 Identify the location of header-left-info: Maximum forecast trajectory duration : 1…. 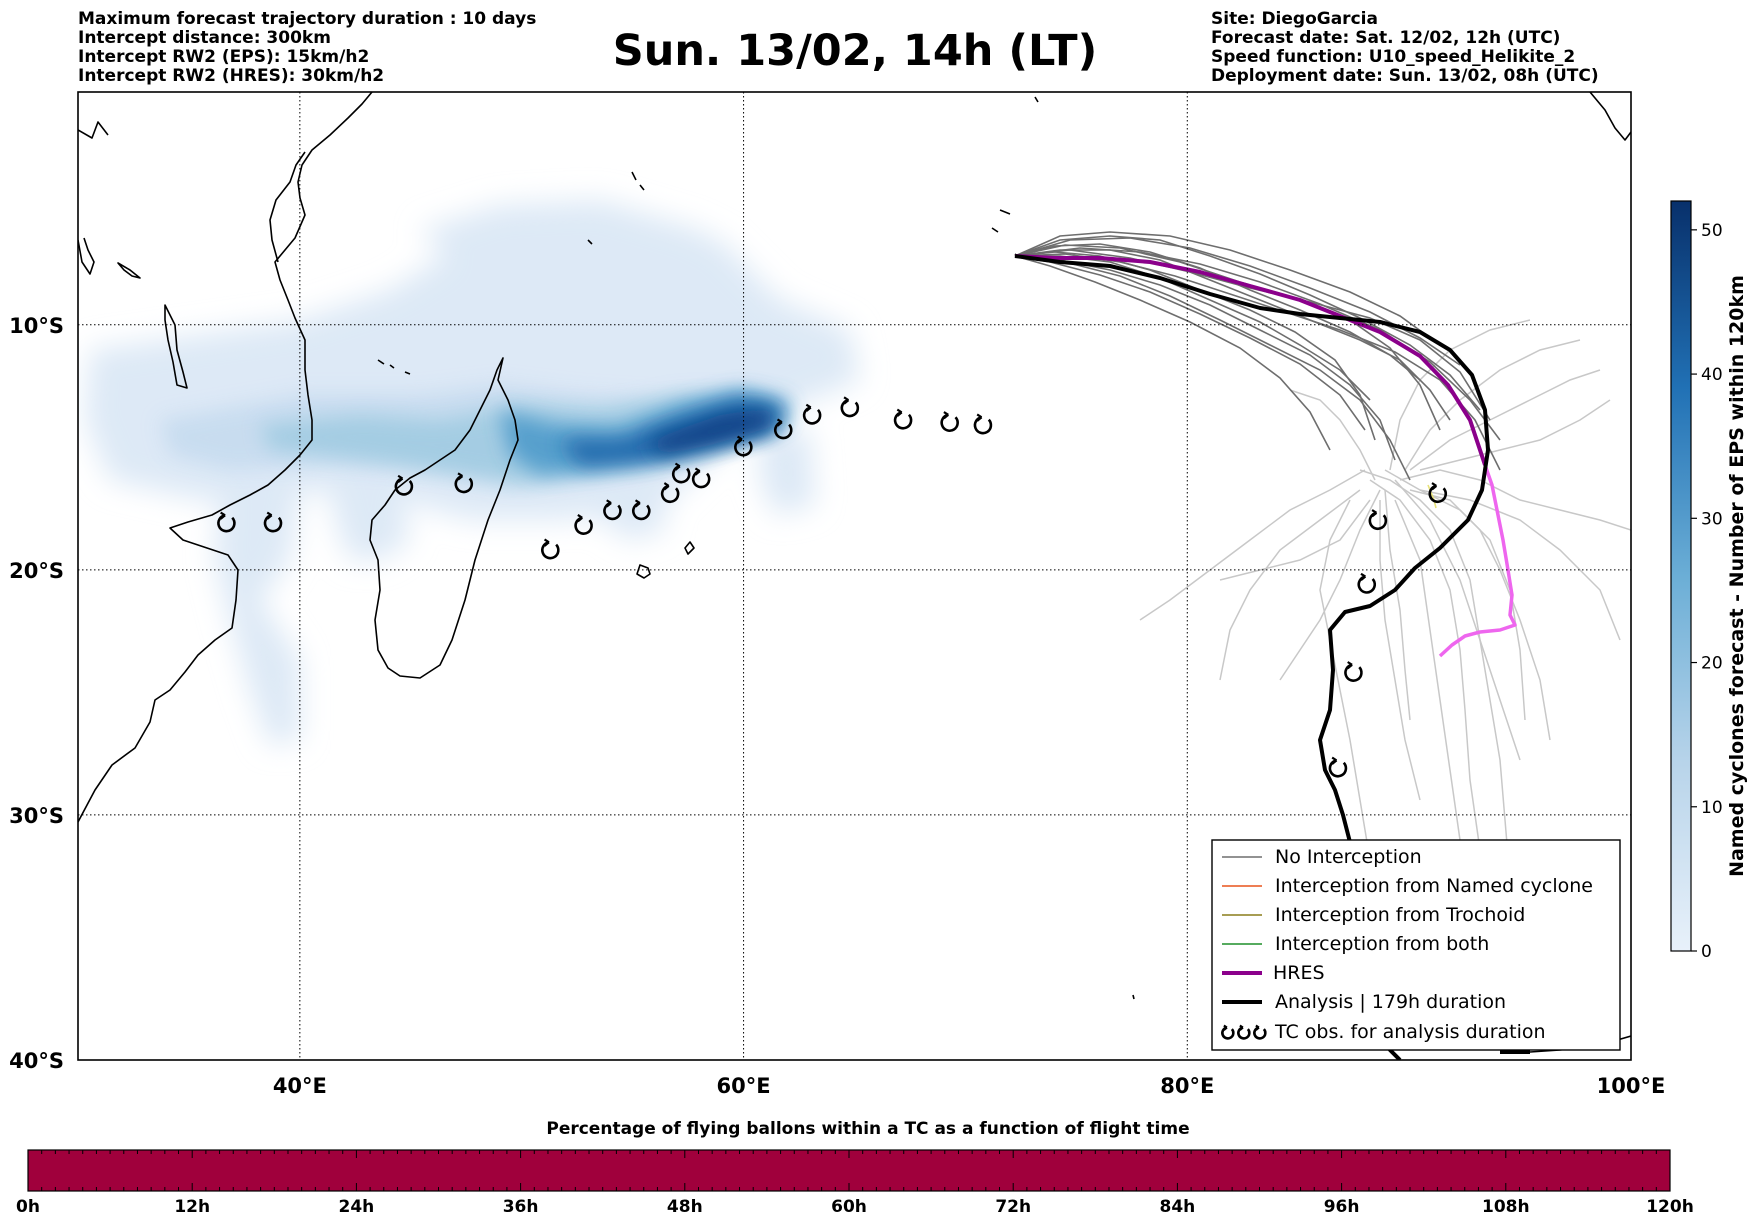
(307, 47).